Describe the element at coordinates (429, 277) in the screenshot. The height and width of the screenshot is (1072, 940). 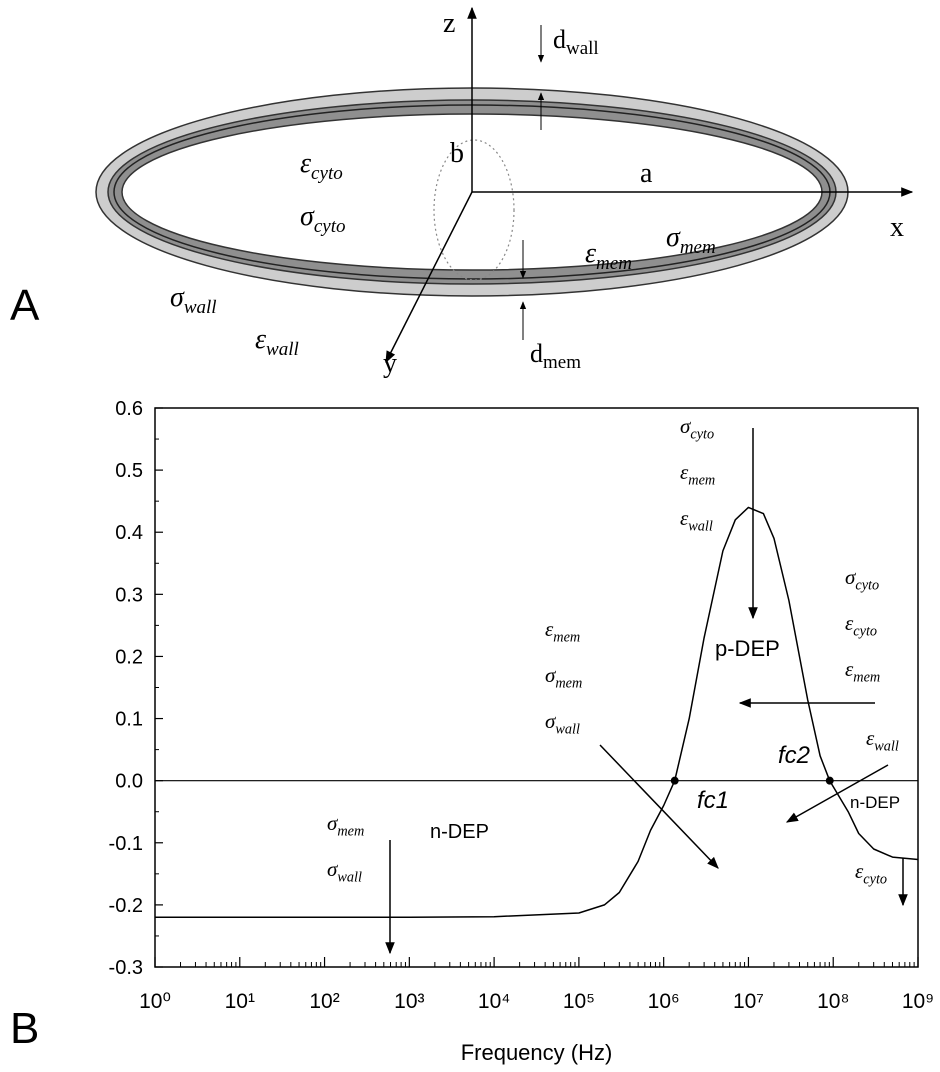
I see `y-axis` at that location.